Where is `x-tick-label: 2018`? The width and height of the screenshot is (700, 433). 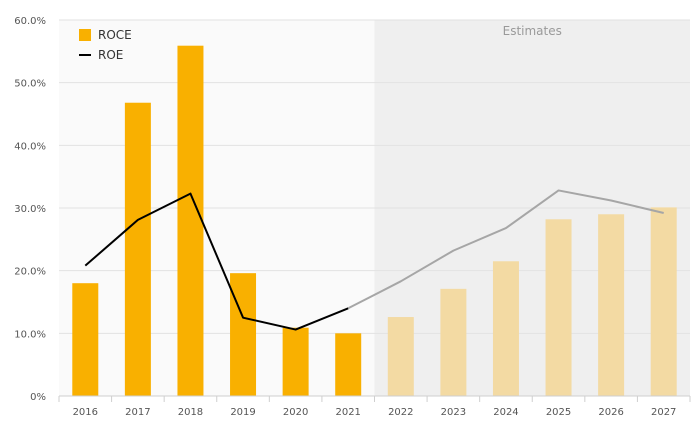
x-tick-label: 2018 is located at coordinates (190, 412).